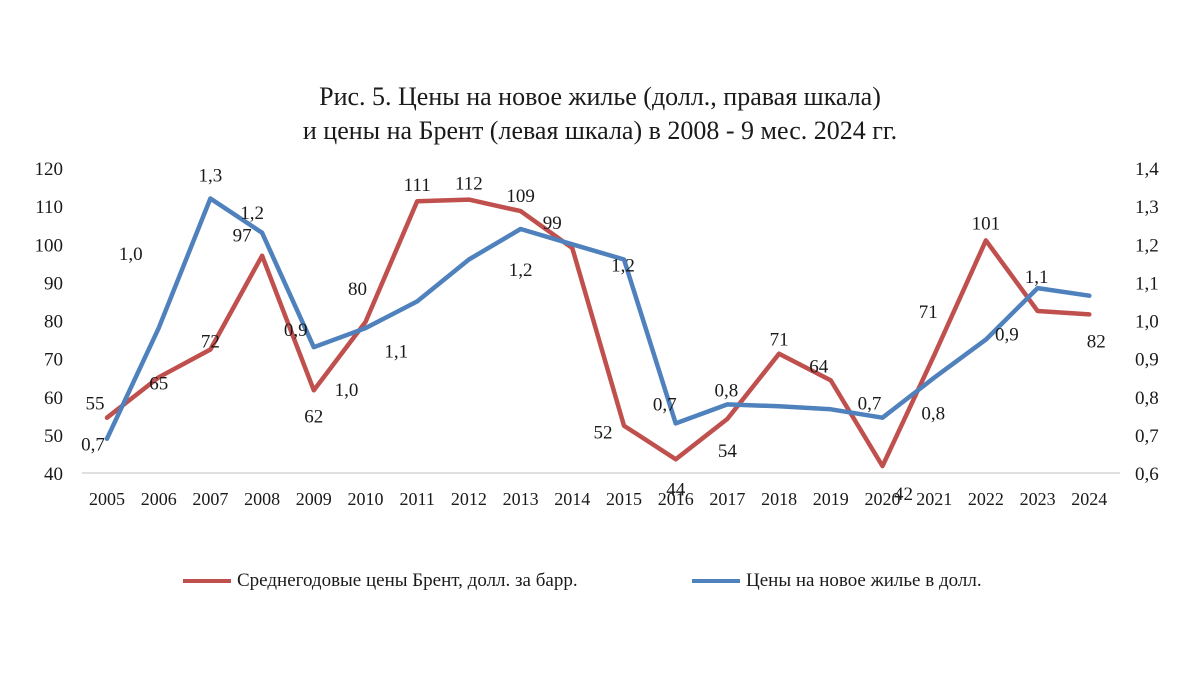 Image resolution: width=1200 pixels, height=675 pixels. What do you see at coordinates (95, 404) in the screenshot?
I see `data-label-brent: 55` at bounding box center [95, 404].